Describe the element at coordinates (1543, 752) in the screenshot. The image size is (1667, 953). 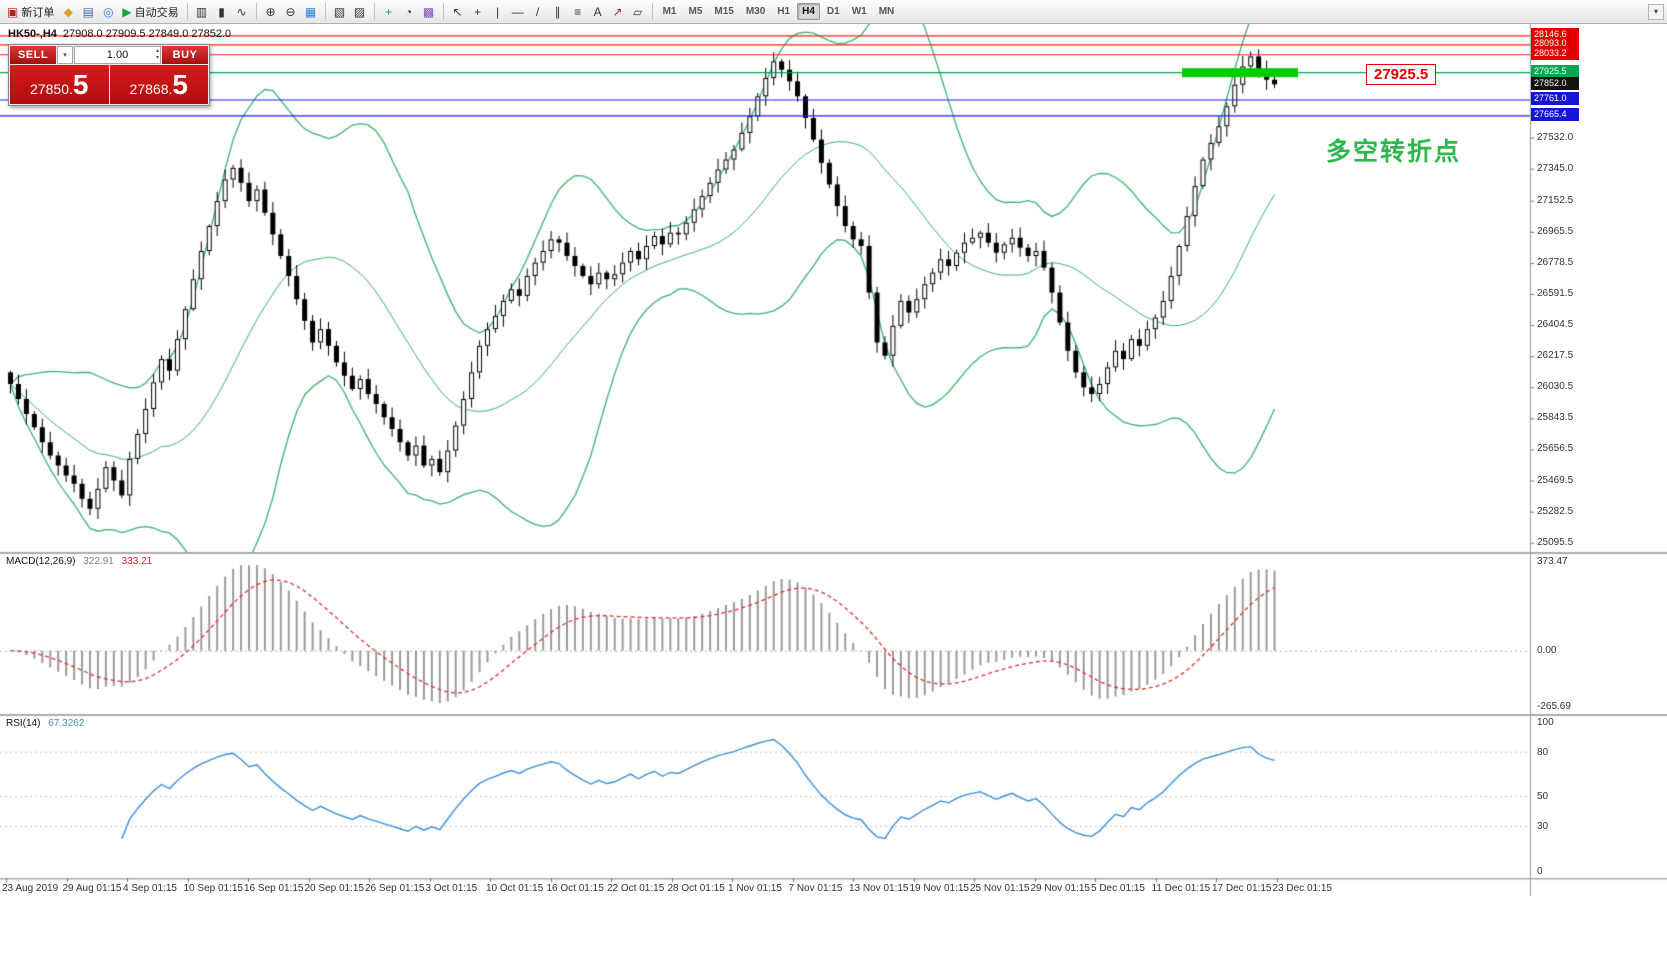
I see `rsi-axis-label: 80` at that location.